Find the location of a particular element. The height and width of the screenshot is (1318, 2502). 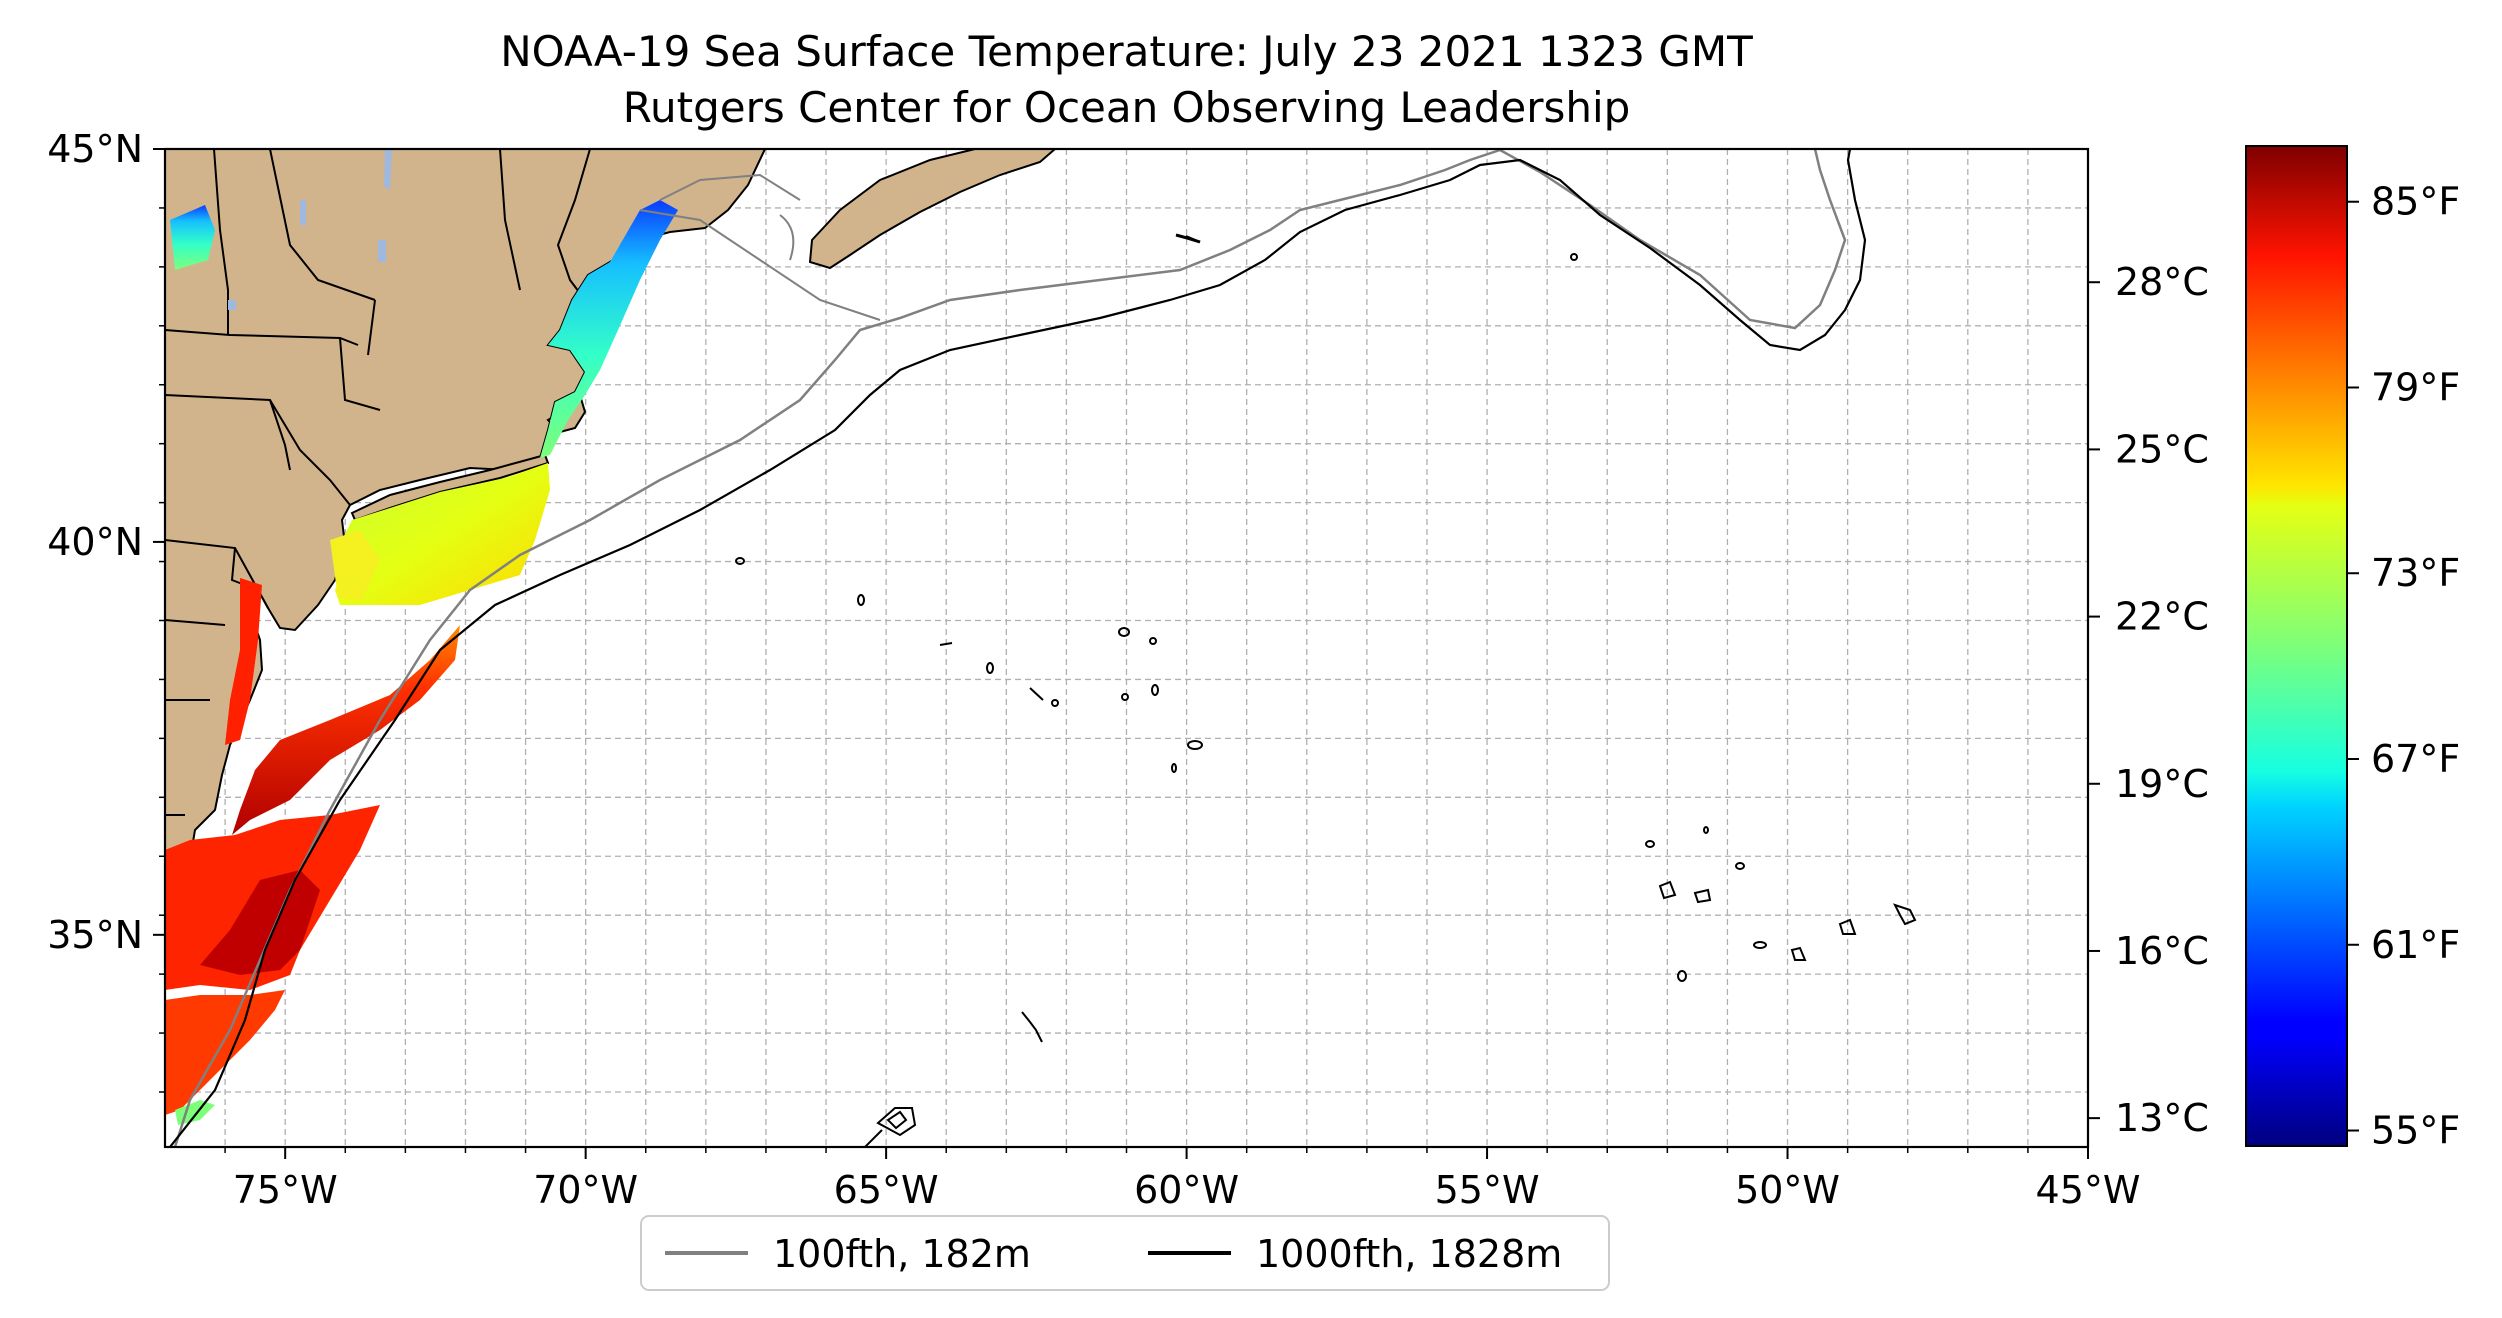

isobath-100fth-shelf is located at coordinates (760, 247).